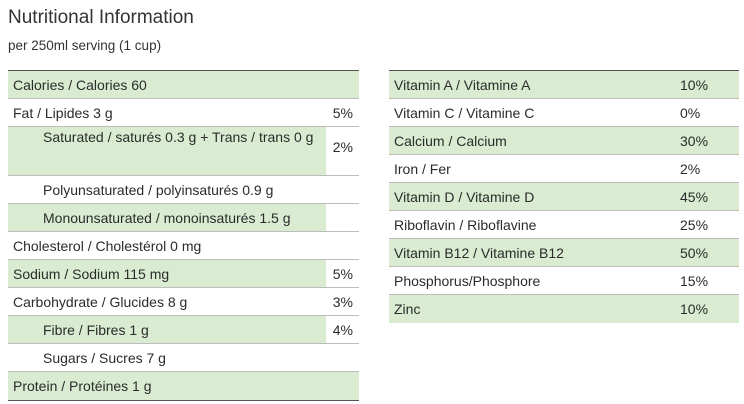 This screenshot has height=404, width=744. What do you see at coordinates (96, 330) in the screenshot?
I see `nutrient-label: Fibre / Fibres 1 g` at bounding box center [96, 330].